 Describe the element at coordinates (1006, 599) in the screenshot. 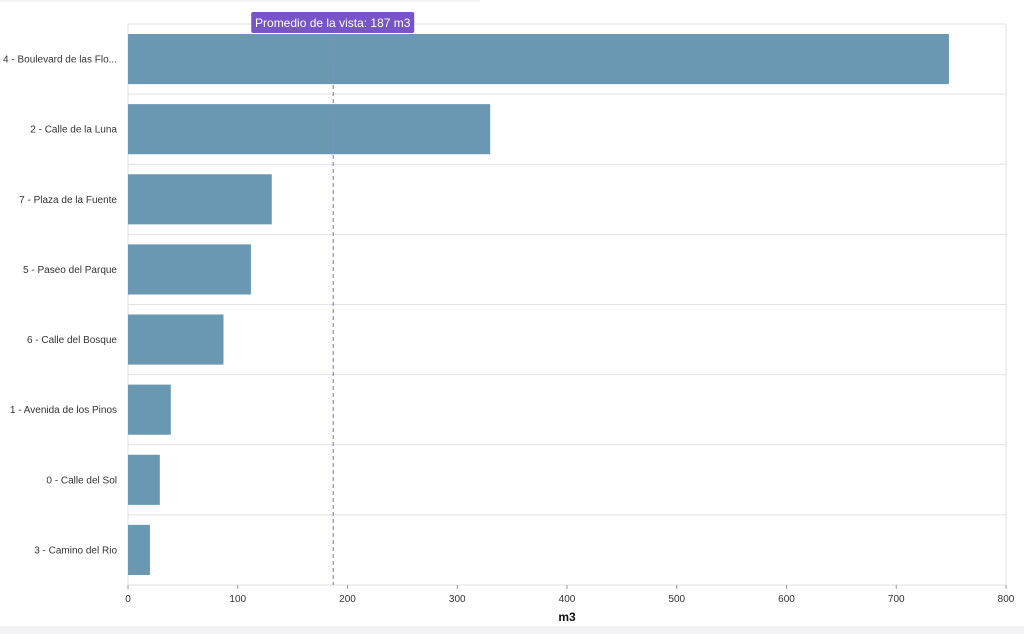

I see `x-tick-label: 800` at that location.